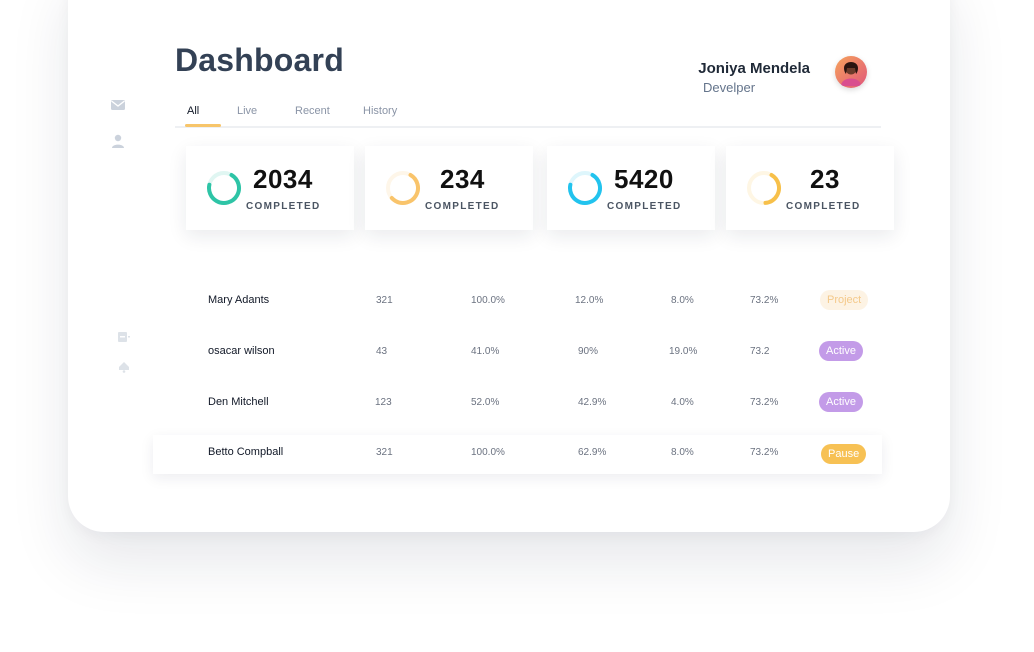 The image size is (1034, 652). What do you see at coordinates (283, 179) in the screenshot?
I see `stat-value: 2034` at bounding box center [283, 179].